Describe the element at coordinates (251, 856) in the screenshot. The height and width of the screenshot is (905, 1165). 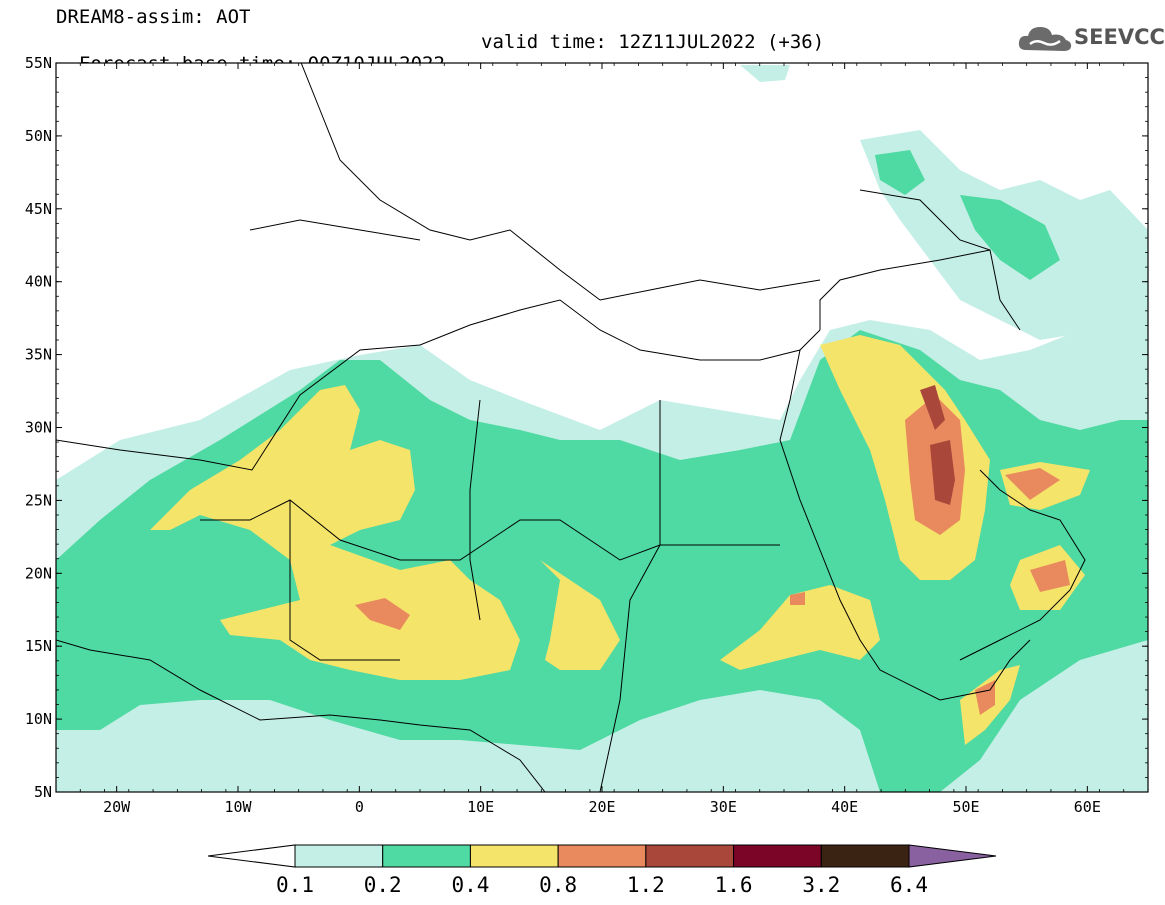
I see `colorbar-under` at that location.